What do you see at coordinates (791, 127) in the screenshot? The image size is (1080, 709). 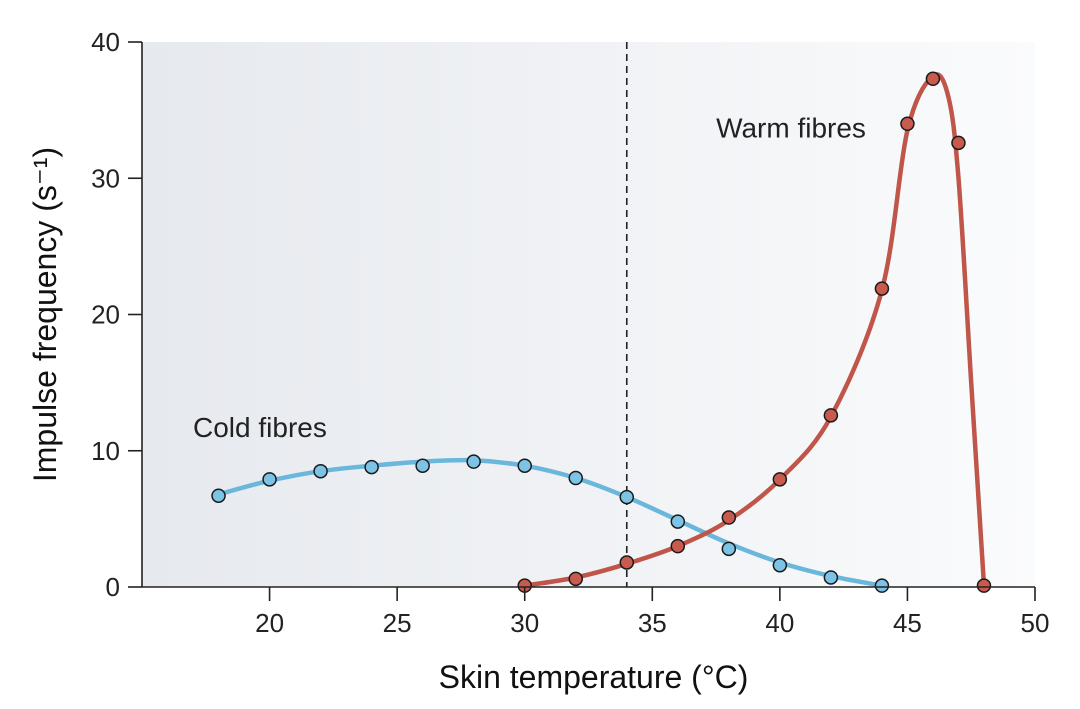 I see `warm-fibres-label: Warm fibres` at bounding box center [791, 127].